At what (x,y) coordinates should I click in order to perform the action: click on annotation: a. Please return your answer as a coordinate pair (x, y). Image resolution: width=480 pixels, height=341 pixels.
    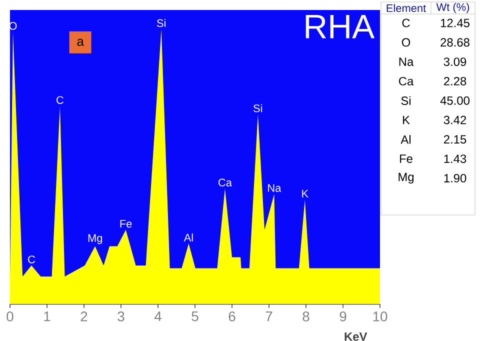
    Looking at the image, I should click on (80, 42).